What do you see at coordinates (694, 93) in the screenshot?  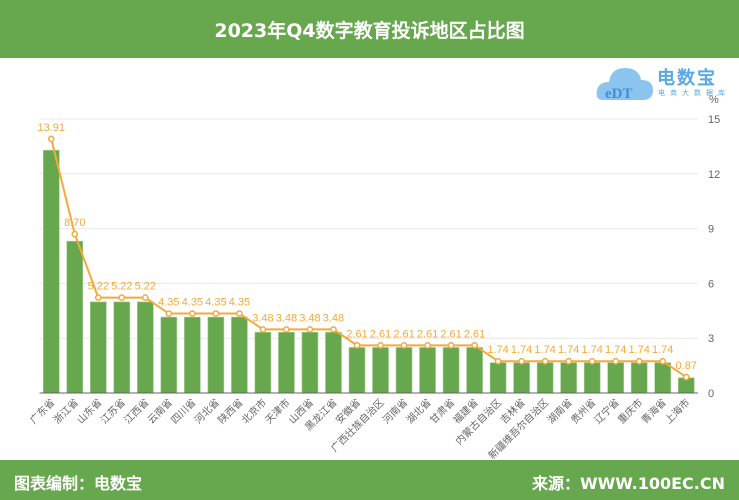 I see `logo-subtitle: 电商大数据库` at bounding box center [694, 93].